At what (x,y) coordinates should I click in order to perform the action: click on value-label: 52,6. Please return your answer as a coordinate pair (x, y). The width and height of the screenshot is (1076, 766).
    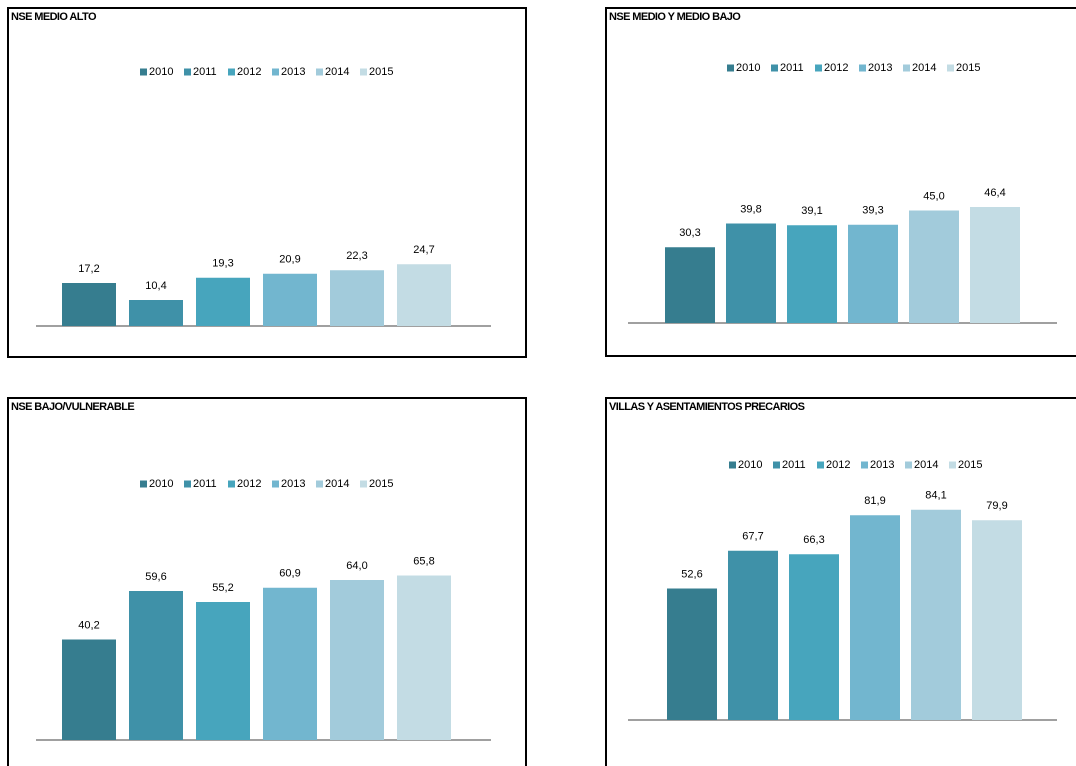
    Looking at the image, I should click on (691, 574).